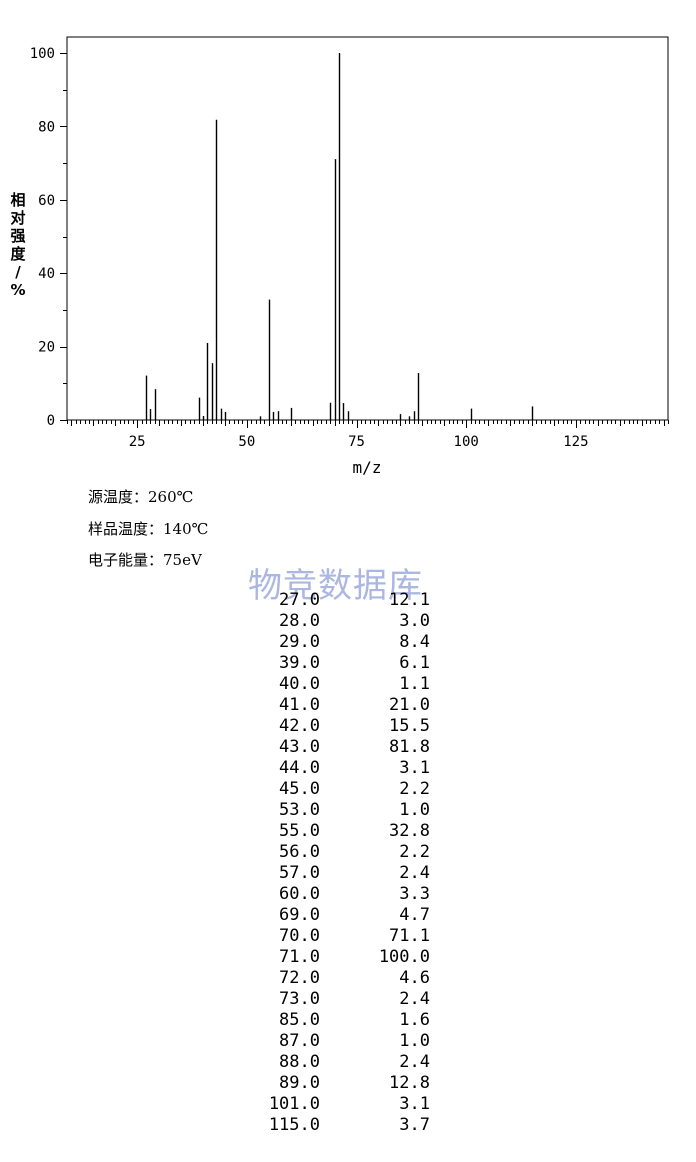  What do you see at coordinates (414, 1020) in the screenshot?
I see `intensity-value: 1.6` at bounding box center [414, 1020].